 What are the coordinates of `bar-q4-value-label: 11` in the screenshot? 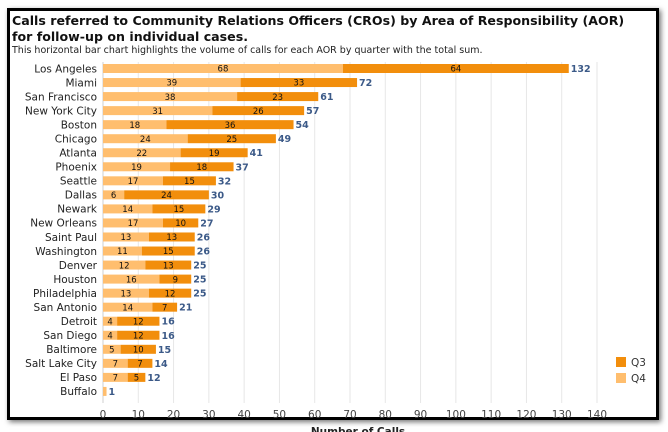 It's located at (122, 252).